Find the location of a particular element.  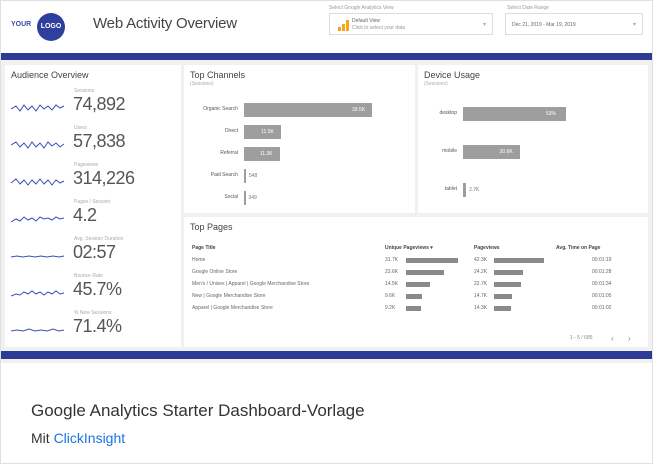

device-row: desktop 53% is located at coordinates (502, 114).